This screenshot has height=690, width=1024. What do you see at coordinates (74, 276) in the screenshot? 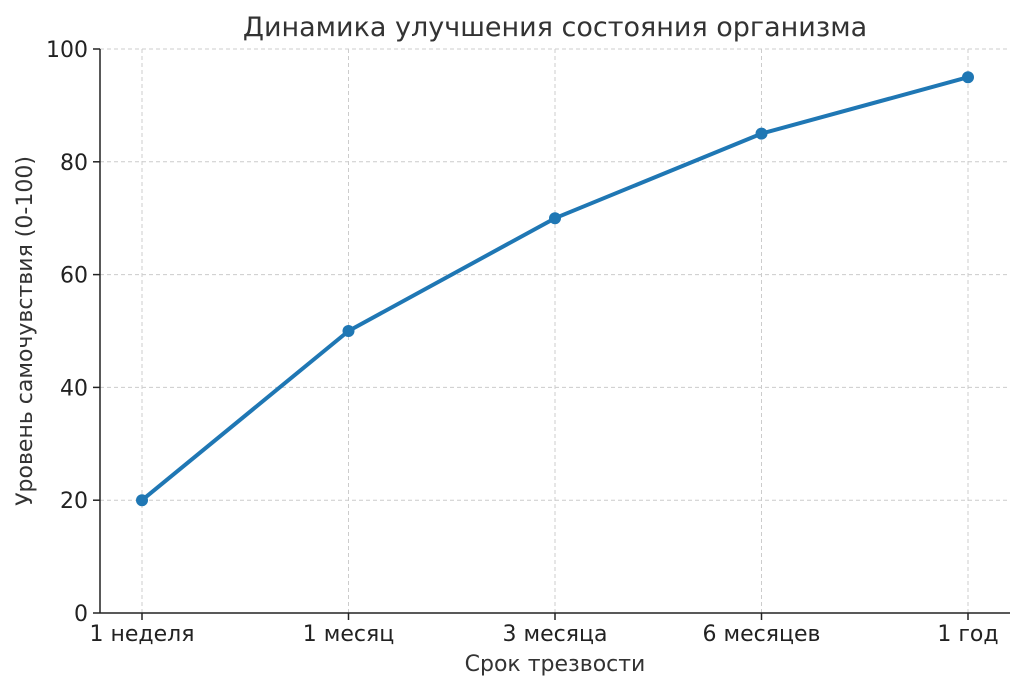
I see `y-tick-label: 60` at bounding box center [74, 276].